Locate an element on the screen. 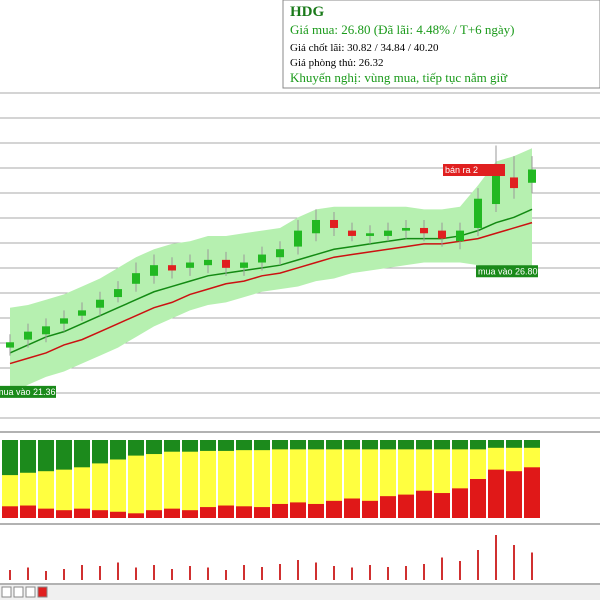  annotation: bán ra 2 is located at coordinates (461, 170).